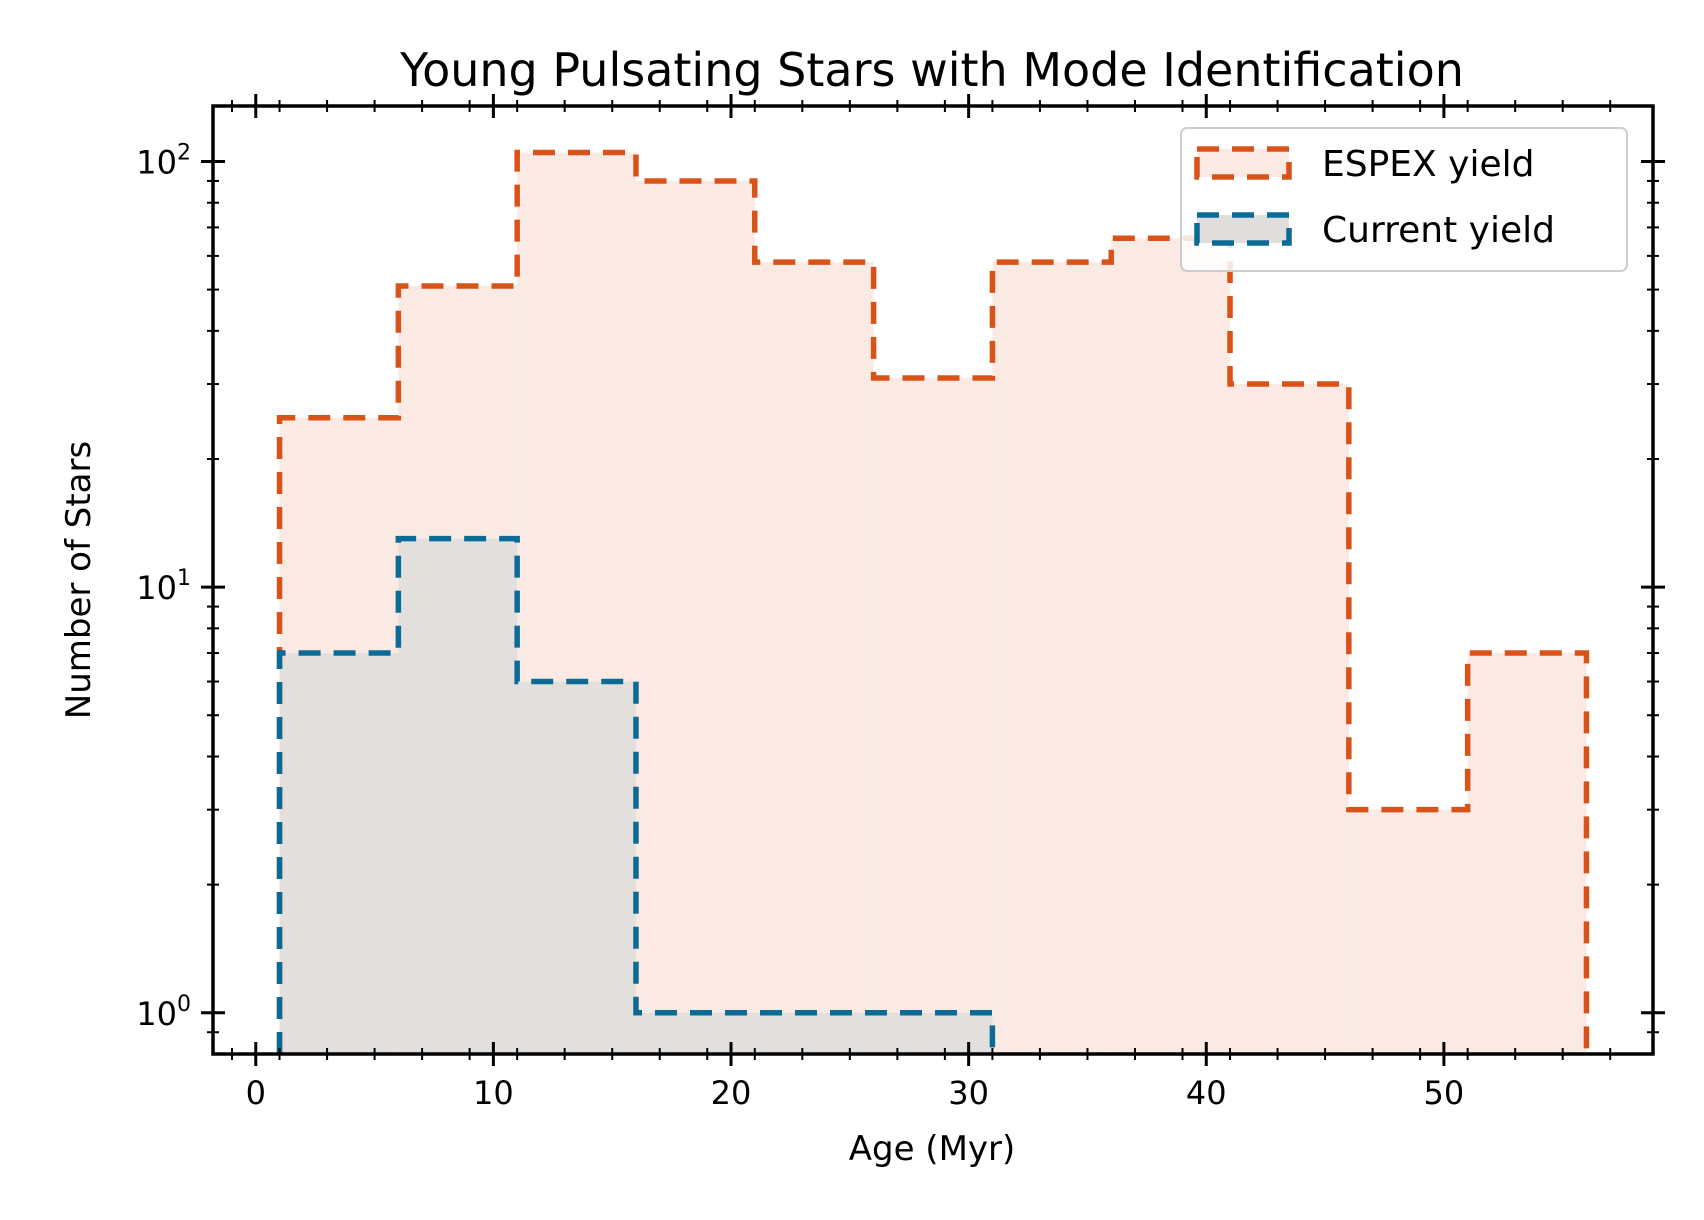  I want to click on legend-box, so click(1404, 199).